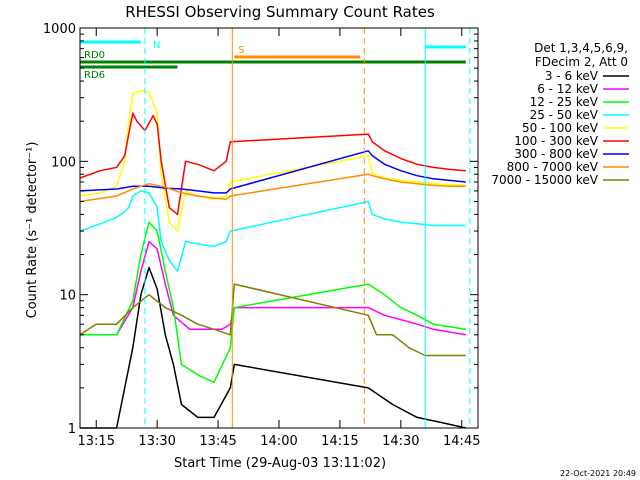  I want to click on legend-entry: 6 - 12 keV, so click(568, 89).